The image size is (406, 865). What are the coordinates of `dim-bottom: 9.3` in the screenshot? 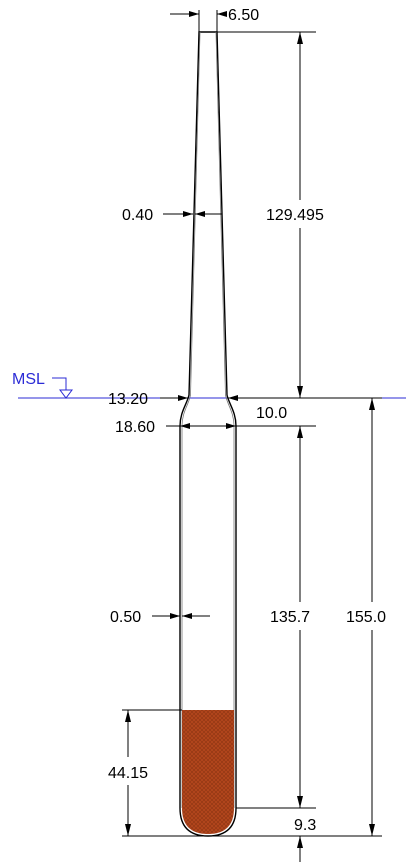 It's located at (305, 839).